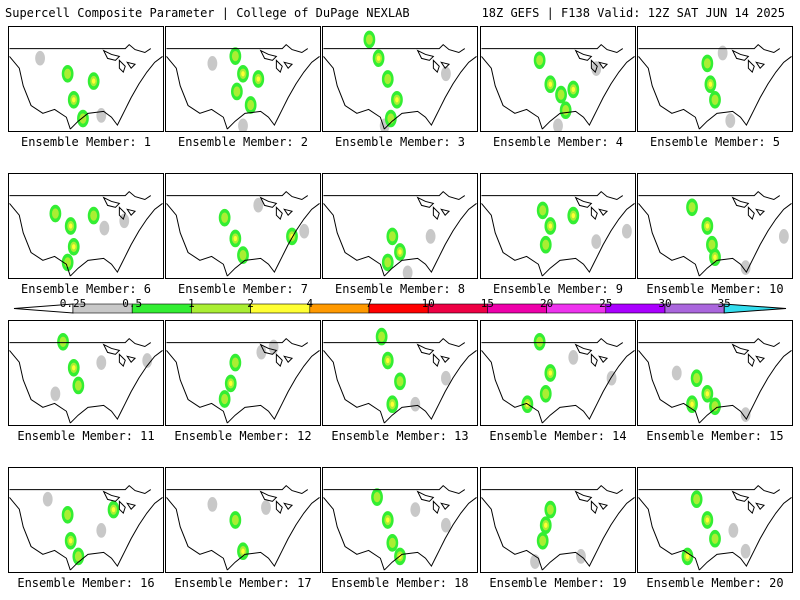 The height and width of the screenshot is (600, 800). What do you see at coordinates (132, 303) in the screenshot?
I see `colorbar-tick-label: 0.5` at bounding box center [132, 303].